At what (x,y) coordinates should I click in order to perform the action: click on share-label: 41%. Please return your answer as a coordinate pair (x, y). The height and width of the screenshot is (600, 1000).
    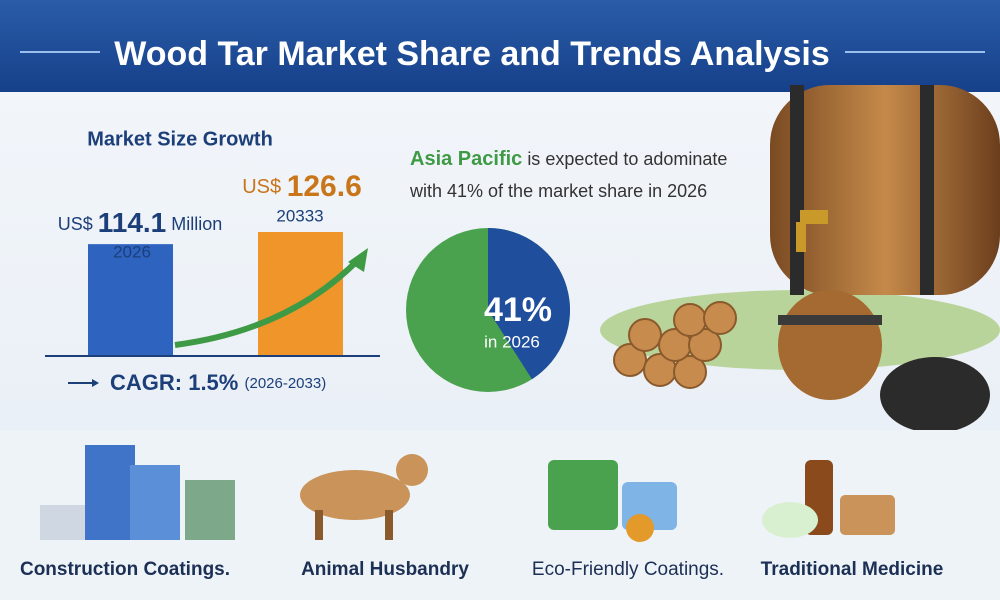
    Looking at the image, I should click on (518, 310).